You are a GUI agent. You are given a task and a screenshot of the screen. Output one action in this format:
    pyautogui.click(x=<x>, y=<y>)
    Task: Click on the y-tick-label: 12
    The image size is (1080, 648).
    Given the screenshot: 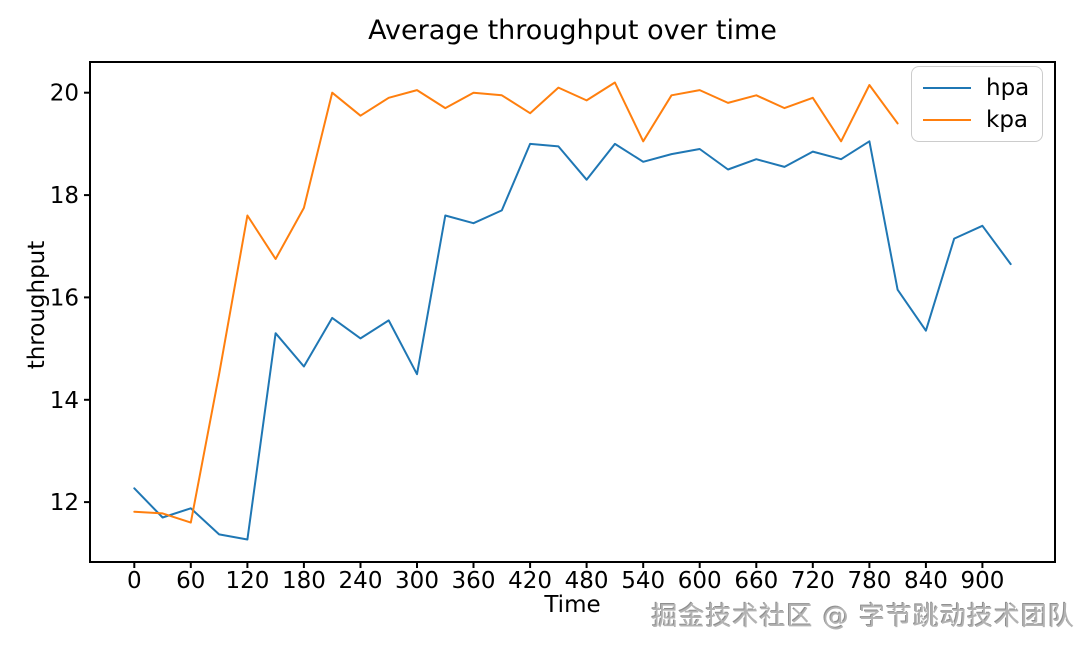 What is the action you would take?
    pyautogui.click(x=64, y=503)
    